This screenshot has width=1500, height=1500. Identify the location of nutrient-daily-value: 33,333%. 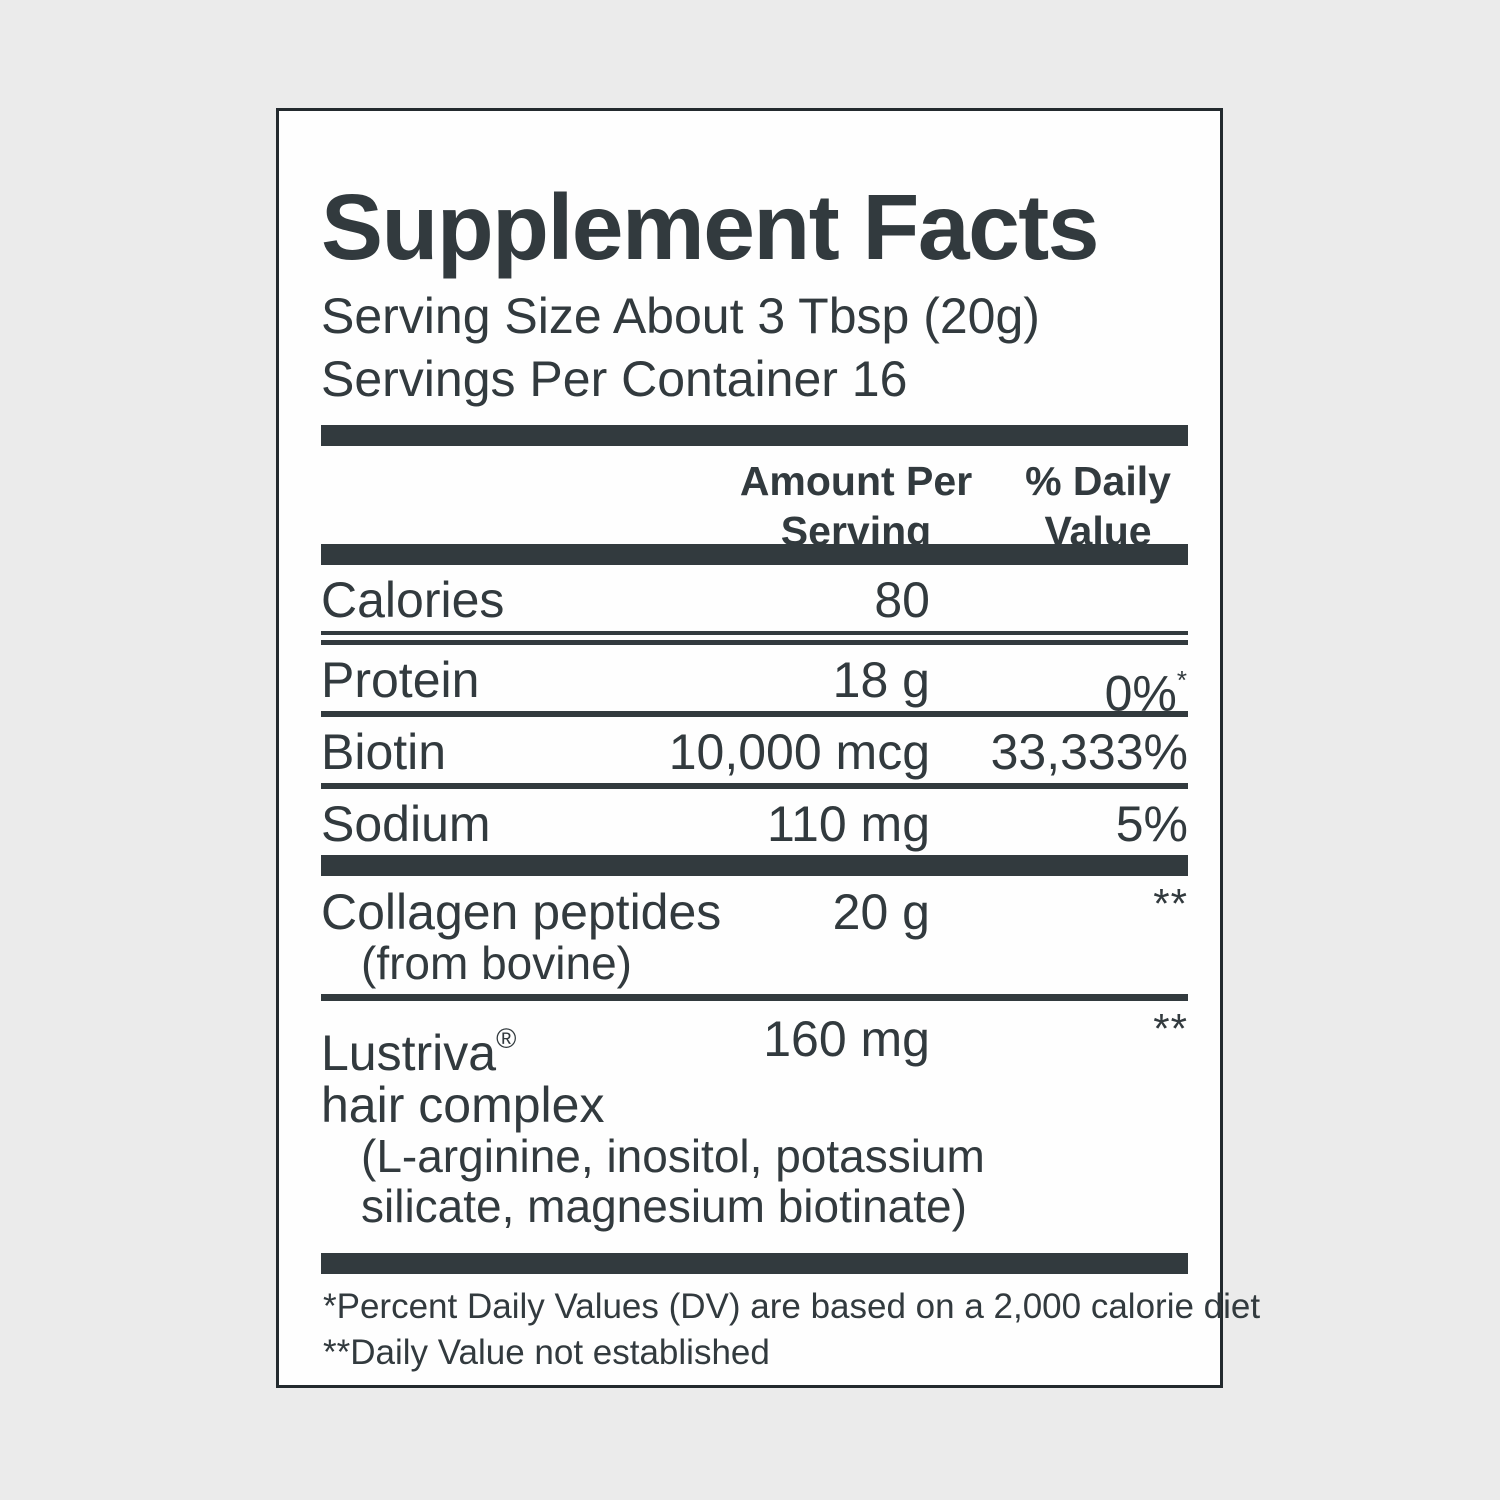
(1089, 752).